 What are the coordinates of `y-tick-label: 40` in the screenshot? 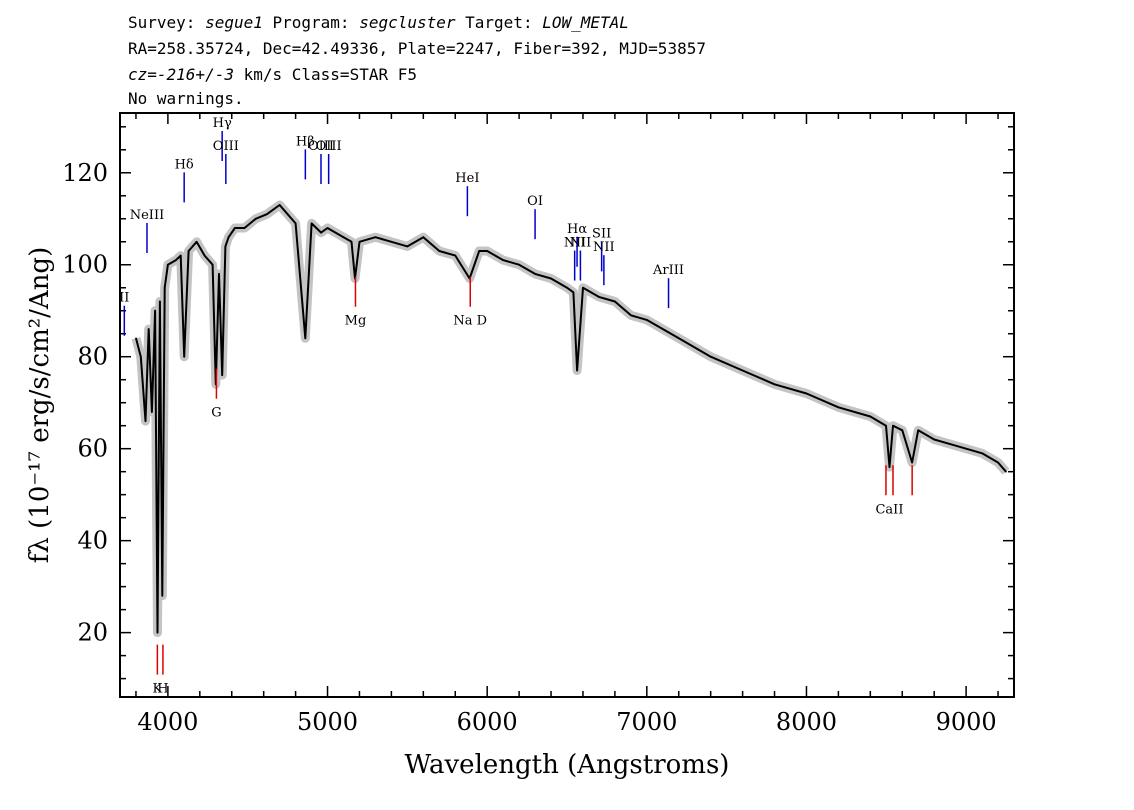 It's located at (92, 541).